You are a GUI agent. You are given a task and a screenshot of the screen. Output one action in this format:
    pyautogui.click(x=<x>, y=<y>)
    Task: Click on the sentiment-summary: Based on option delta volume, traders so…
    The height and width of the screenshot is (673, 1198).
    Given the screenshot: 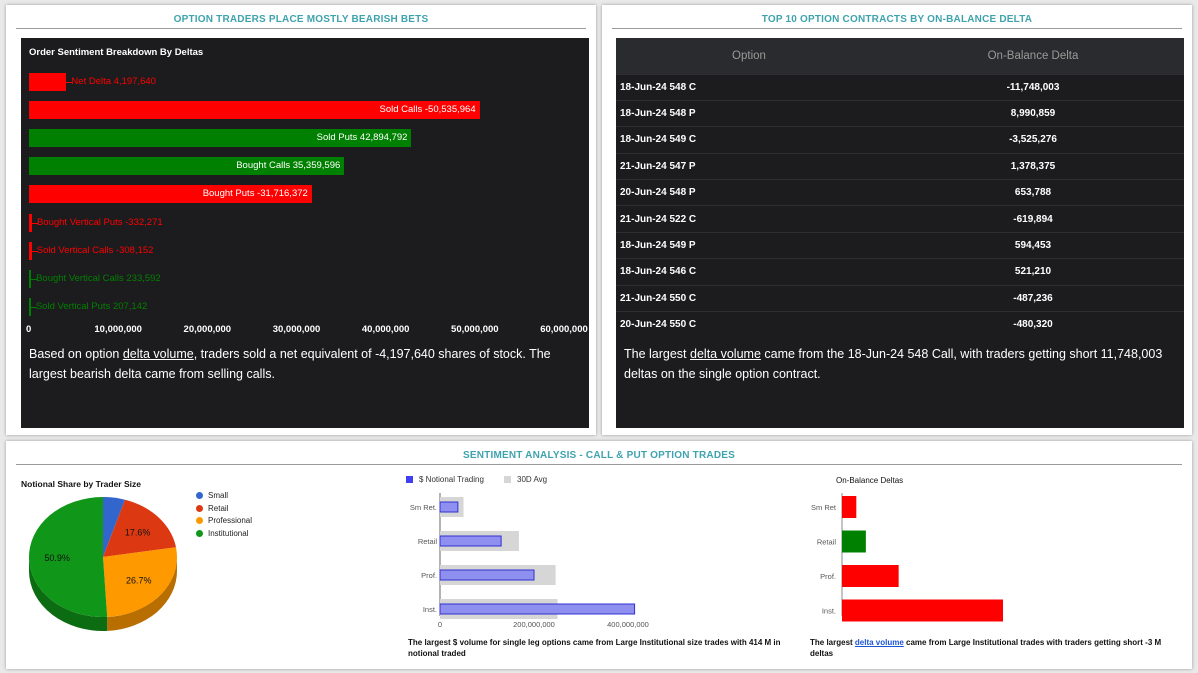 What is the action you would take?
    pyautogui.click(x=304, y=364)
    